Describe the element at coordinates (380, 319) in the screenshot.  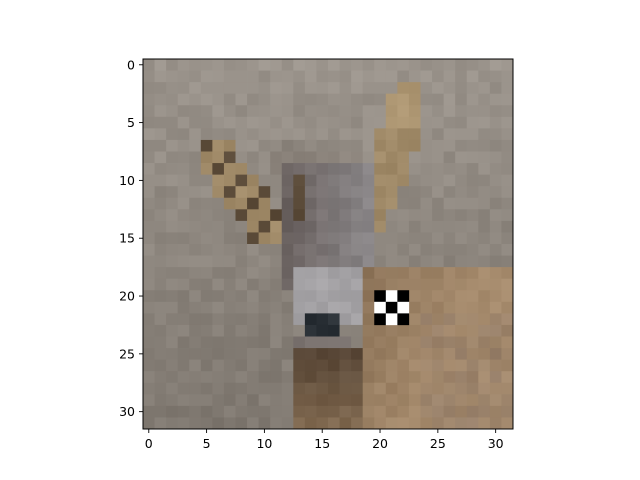
I see `patch-cell` at that location.